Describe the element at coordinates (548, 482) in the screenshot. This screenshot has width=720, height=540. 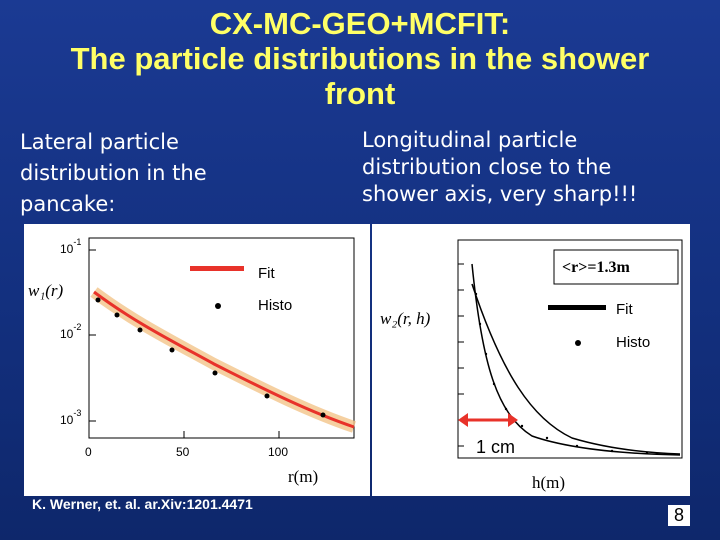
I see `longitudinal-x-label: h(m)` at that location.